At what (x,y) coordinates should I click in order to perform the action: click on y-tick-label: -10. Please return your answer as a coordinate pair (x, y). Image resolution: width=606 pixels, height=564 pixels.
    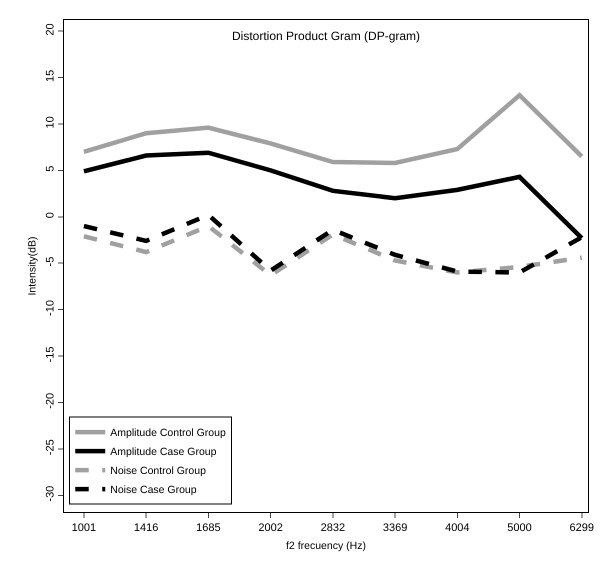
    Looking at the image, I should click on (50, 308).